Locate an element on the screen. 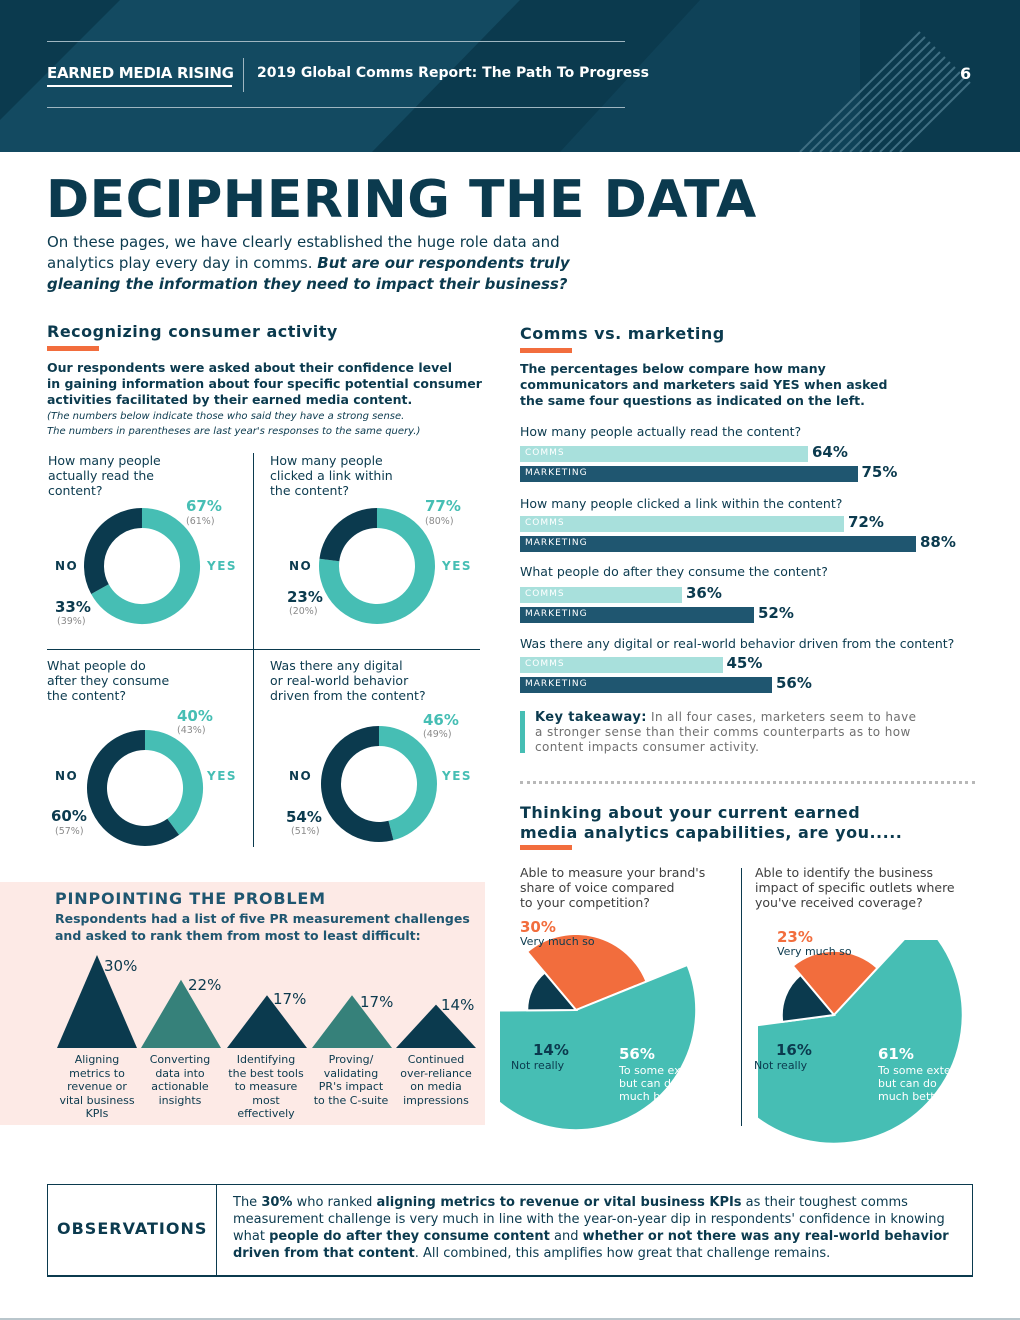 The image size is (1020, 1320). dotted-separator is located at coordinates (747, 782).